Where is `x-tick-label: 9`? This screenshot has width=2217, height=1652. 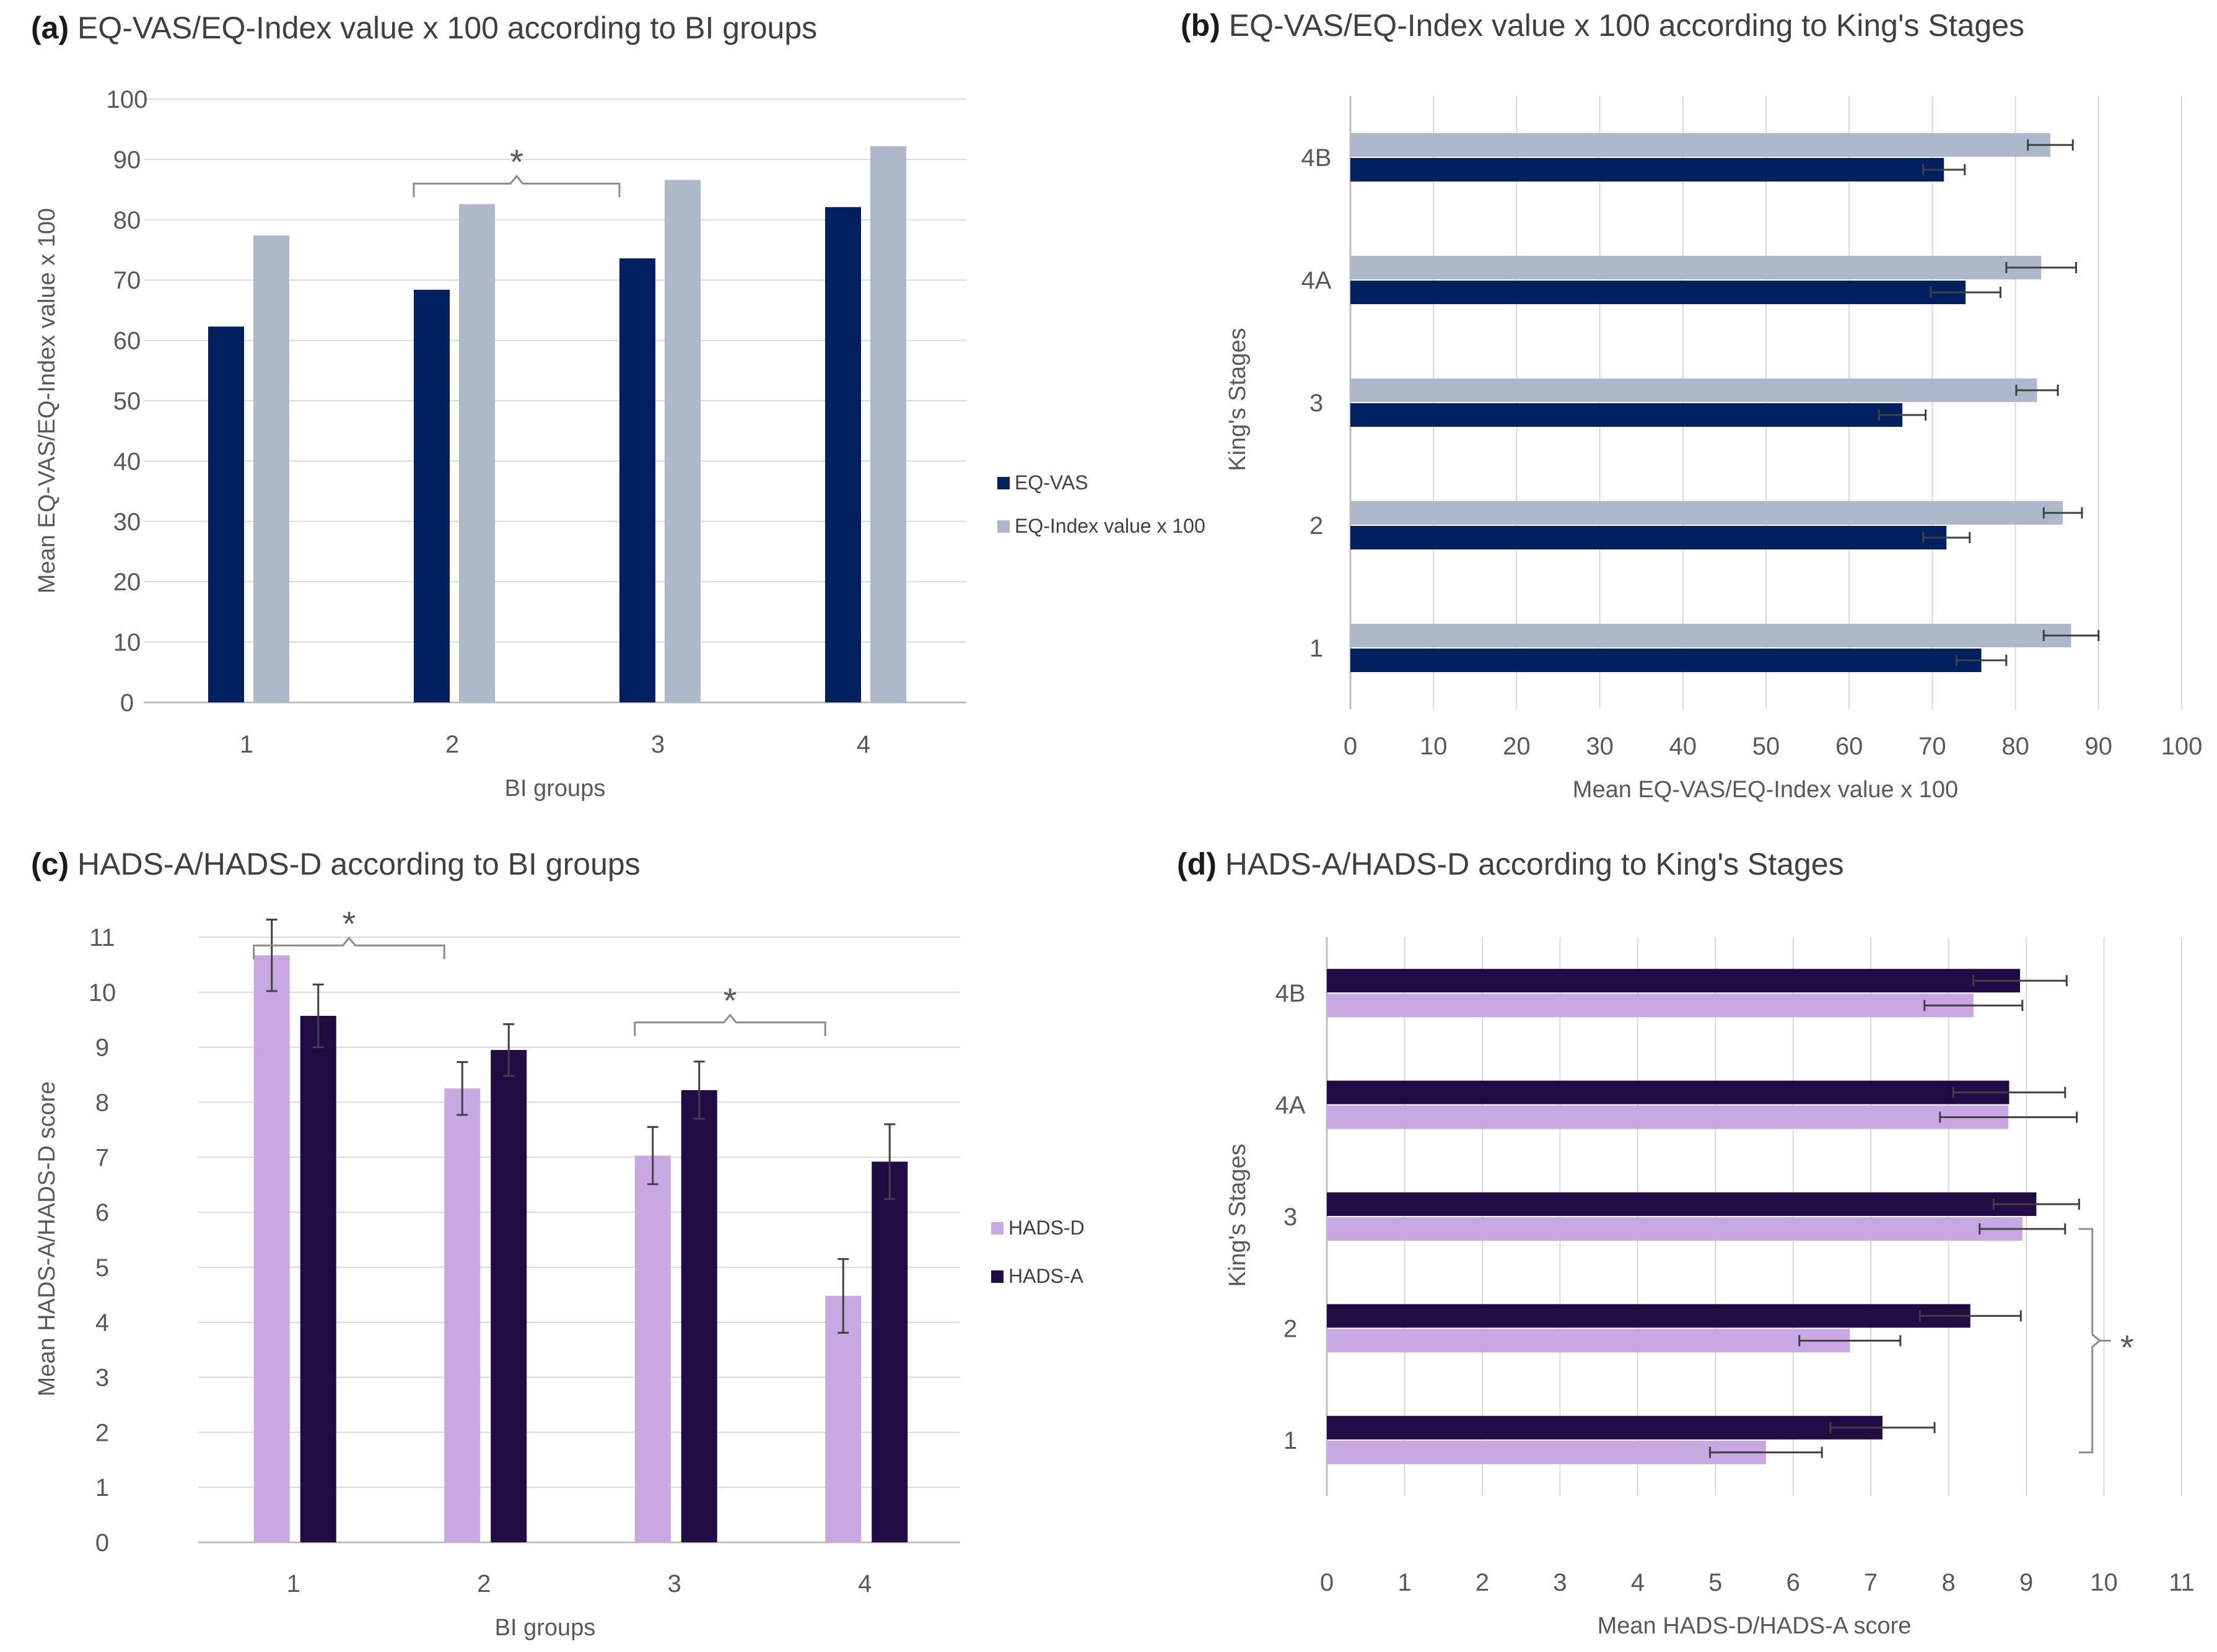
x-tick-label: 9 is located at coordinates (2026, 1582).